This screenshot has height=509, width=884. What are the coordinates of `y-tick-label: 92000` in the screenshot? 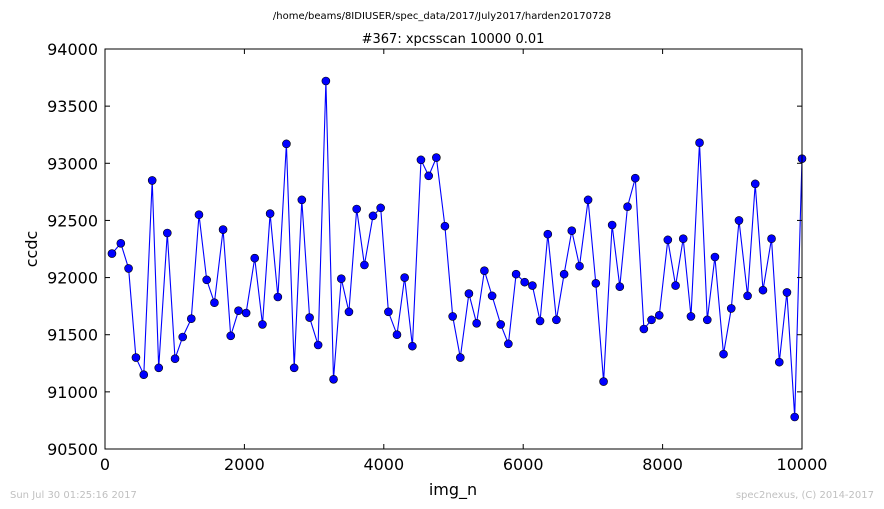 It's located at (72, 278).